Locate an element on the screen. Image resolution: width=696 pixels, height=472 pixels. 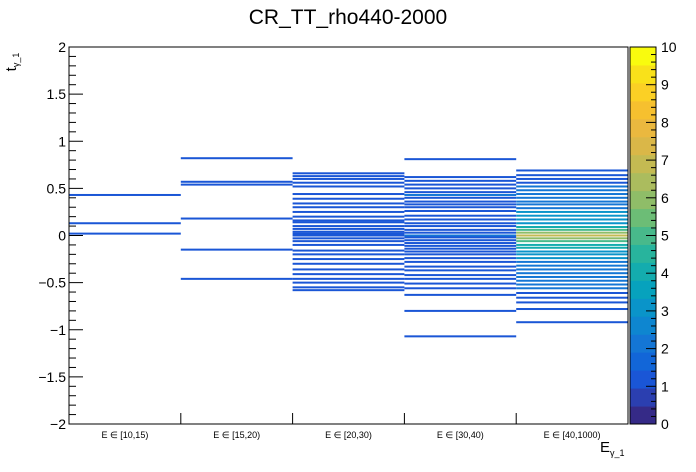
y-tick-label: 1 is located at coordinates (62, 141).